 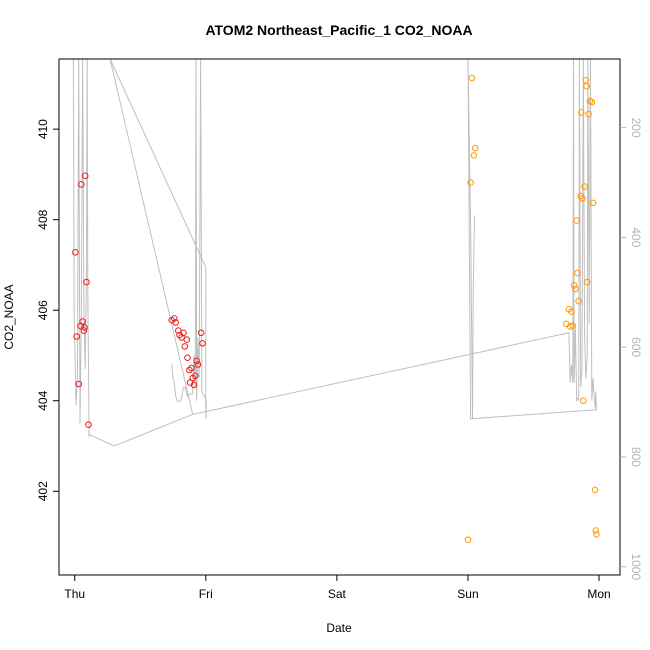 What do you see at coordinates (43, 219) in the screenshot?
I see `y-tick-label-3: 408` at bounding box center [43, 219].